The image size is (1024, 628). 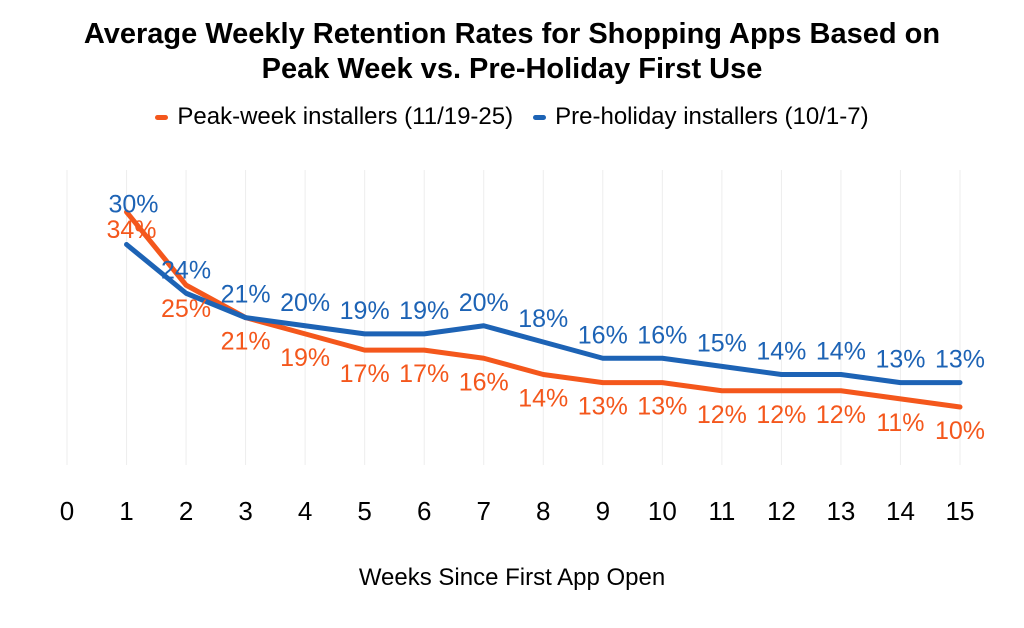 What do you see at coordinates (781, 511) in the screenshot?
I see `x-tick-label: 12` at bounding box center [781, 511].